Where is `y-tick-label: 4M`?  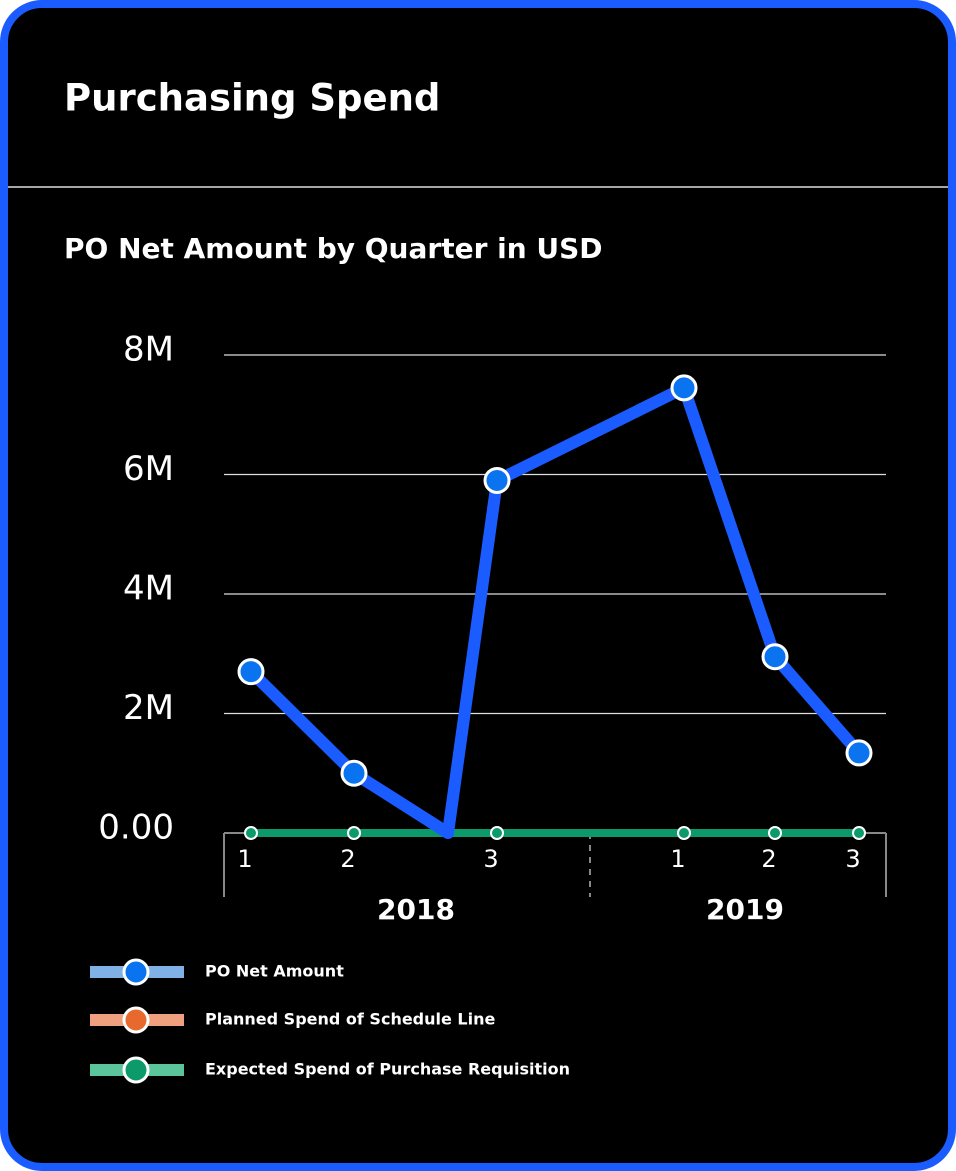 y-tick-label: 4M is located at coordinates (148, 589).